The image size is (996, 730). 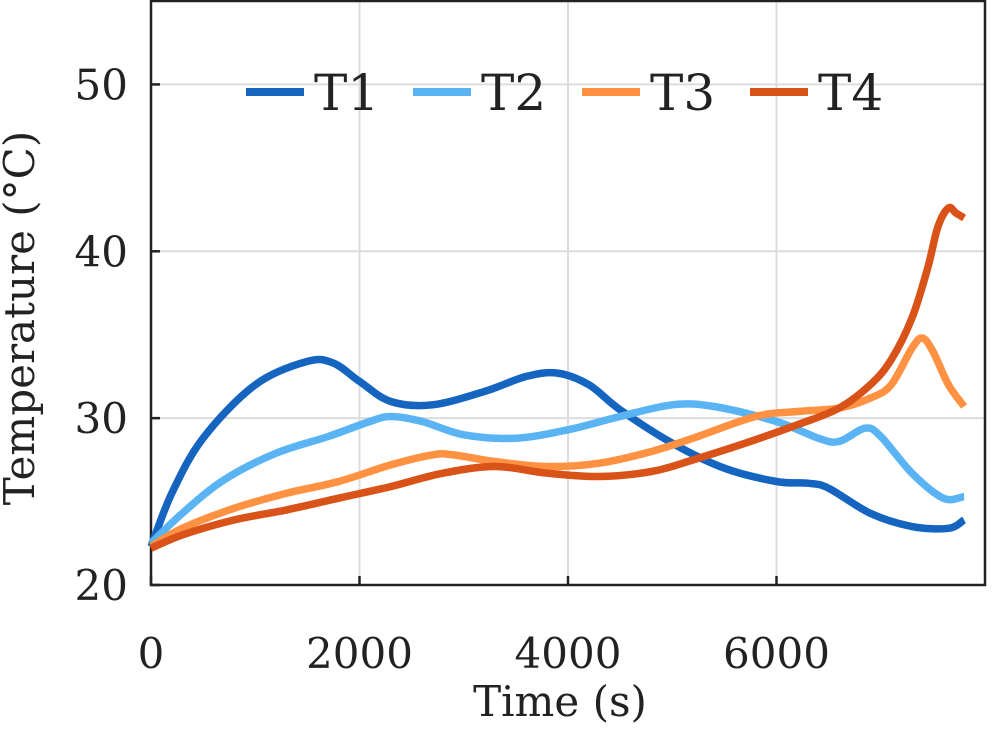 I want to click on legend-label: T4, so click(x=850, y=93).